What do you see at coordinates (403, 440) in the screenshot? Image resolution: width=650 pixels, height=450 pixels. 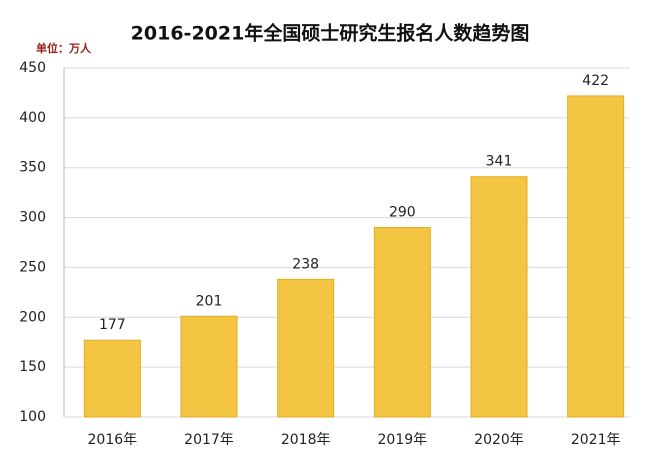 I see `x-tick-label: 2019年` at bounding box center [403, 440].